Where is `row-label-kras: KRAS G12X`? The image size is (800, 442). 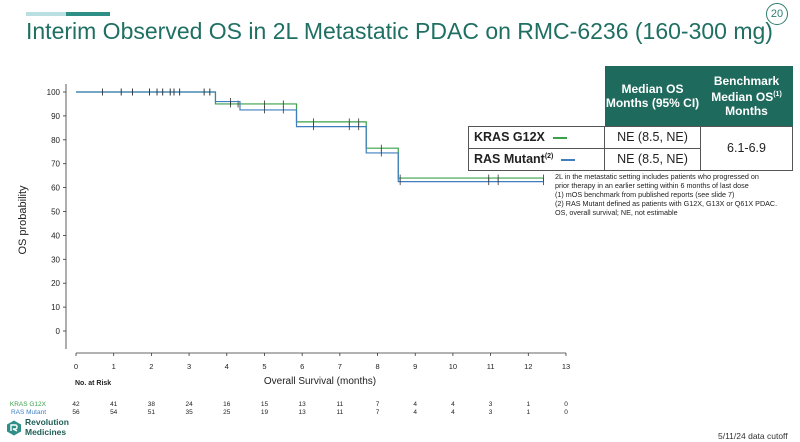 row-label-kras: KRAS G12X is located at coordinates (536, 137).